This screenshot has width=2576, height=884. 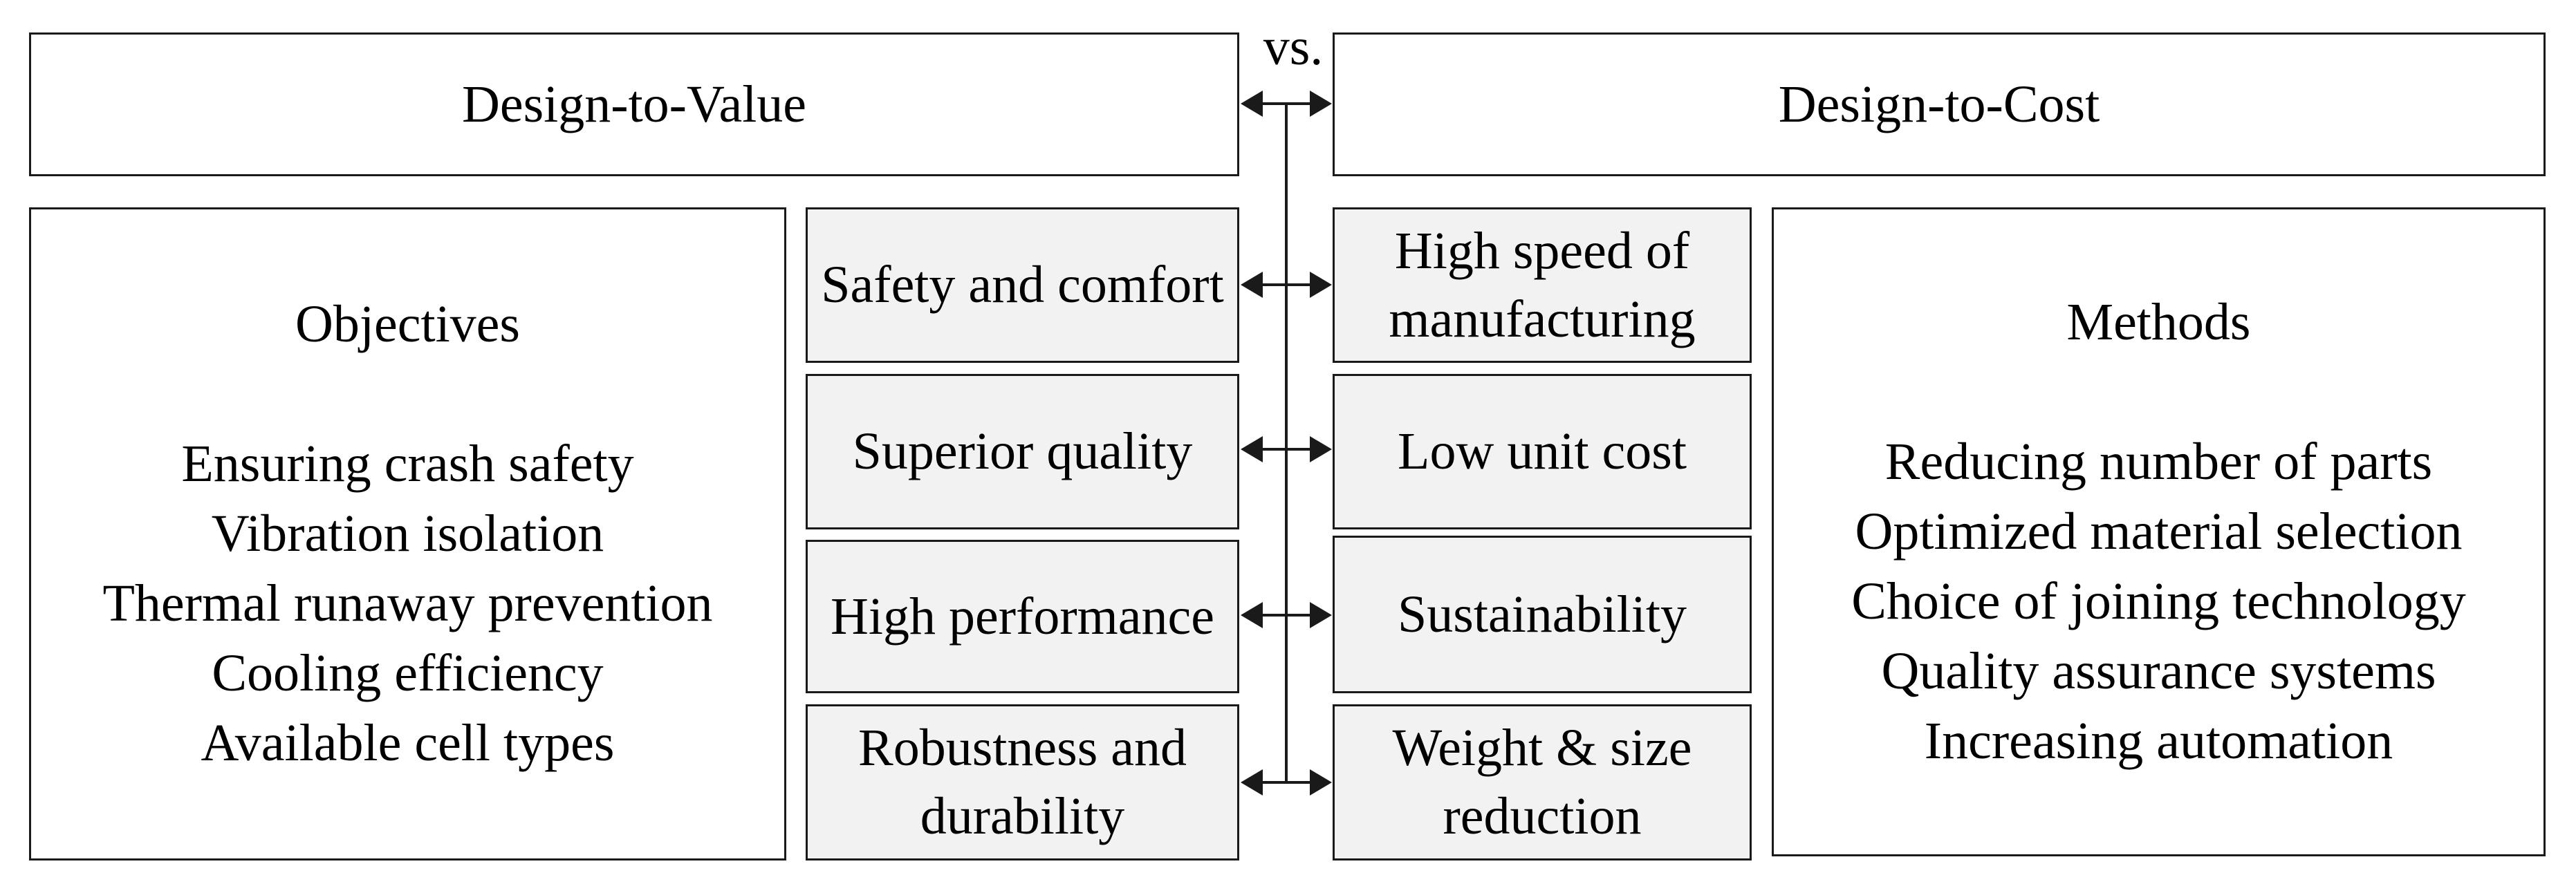 I want to click on design-to-value-label: Design-to-Value, so click(x=634, y=104).